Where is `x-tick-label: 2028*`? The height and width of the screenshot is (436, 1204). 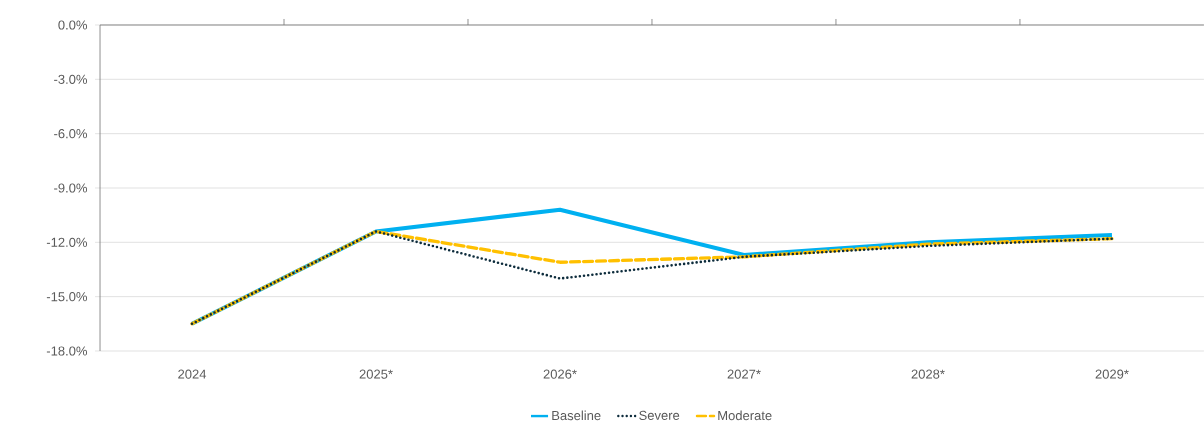 x-tick-label: 2028* is located at coordinates (928, 374).